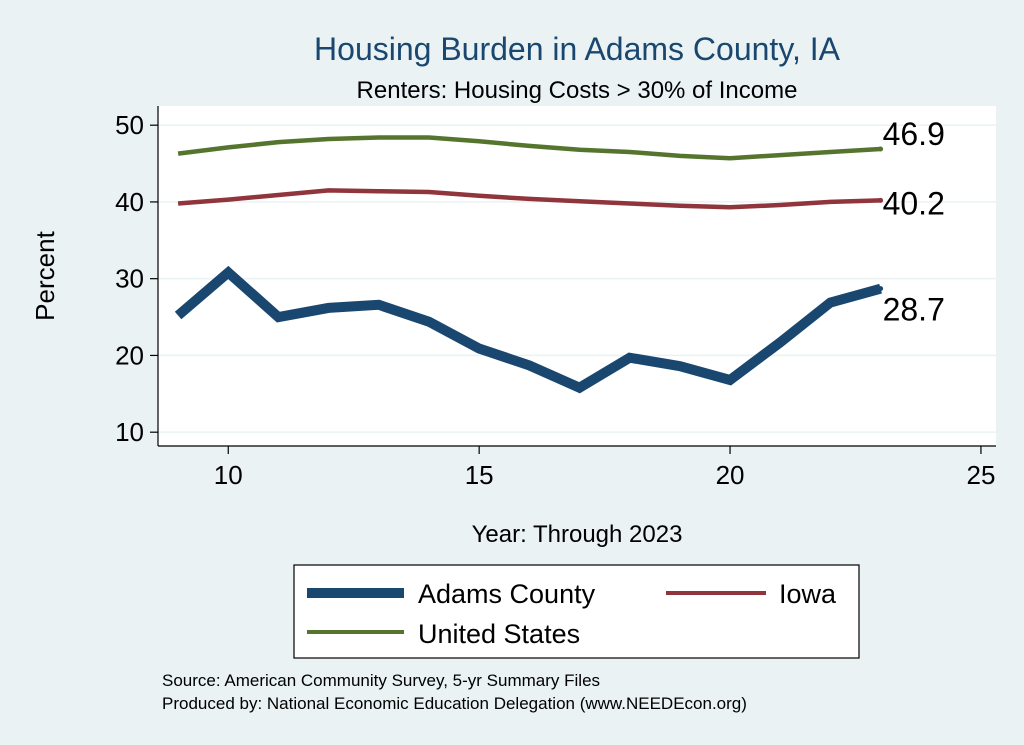 This screenshot has width=1024, height=745. Describe the element at coordinates (129, 125) in the screenshot. I see `y-tick-label: 50` at that location.